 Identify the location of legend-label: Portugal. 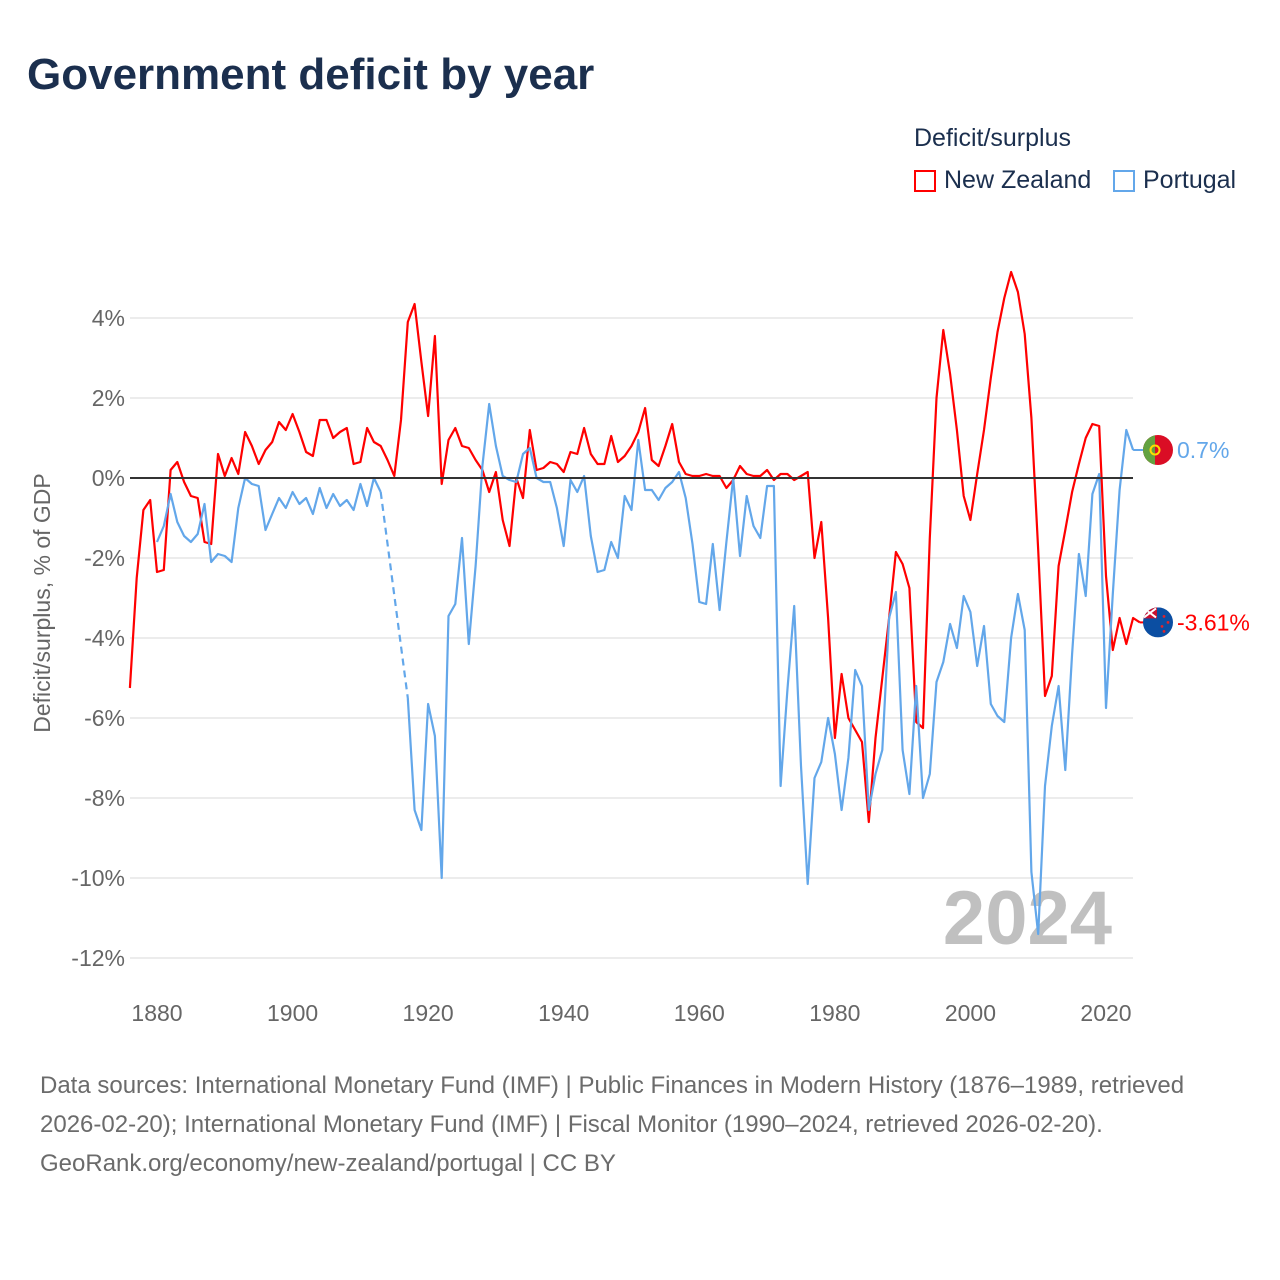
(1190, 180).